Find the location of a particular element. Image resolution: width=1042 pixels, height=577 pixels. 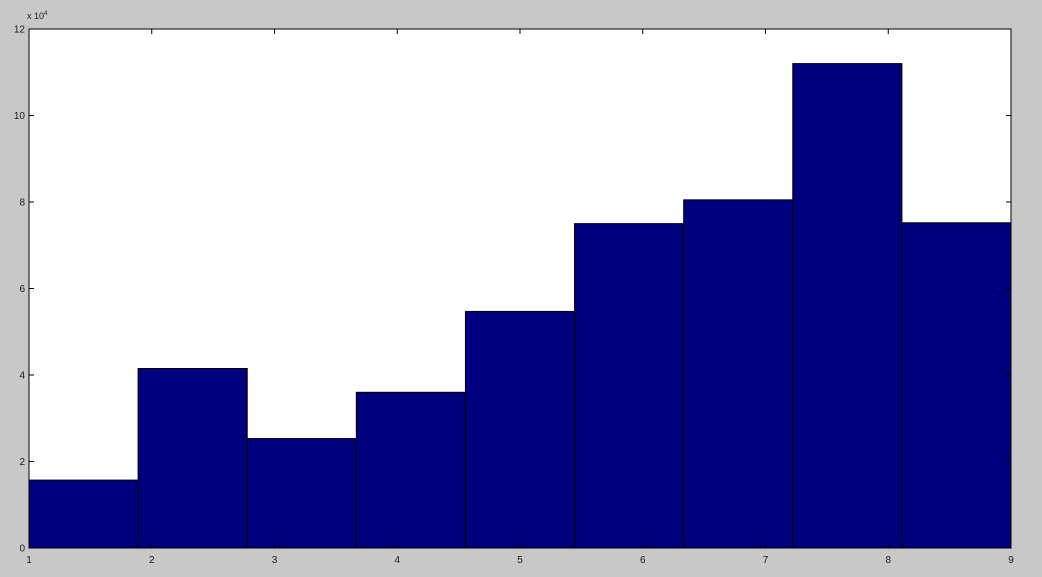

x-tick-label: 2 is located at coordinates (152, 560).